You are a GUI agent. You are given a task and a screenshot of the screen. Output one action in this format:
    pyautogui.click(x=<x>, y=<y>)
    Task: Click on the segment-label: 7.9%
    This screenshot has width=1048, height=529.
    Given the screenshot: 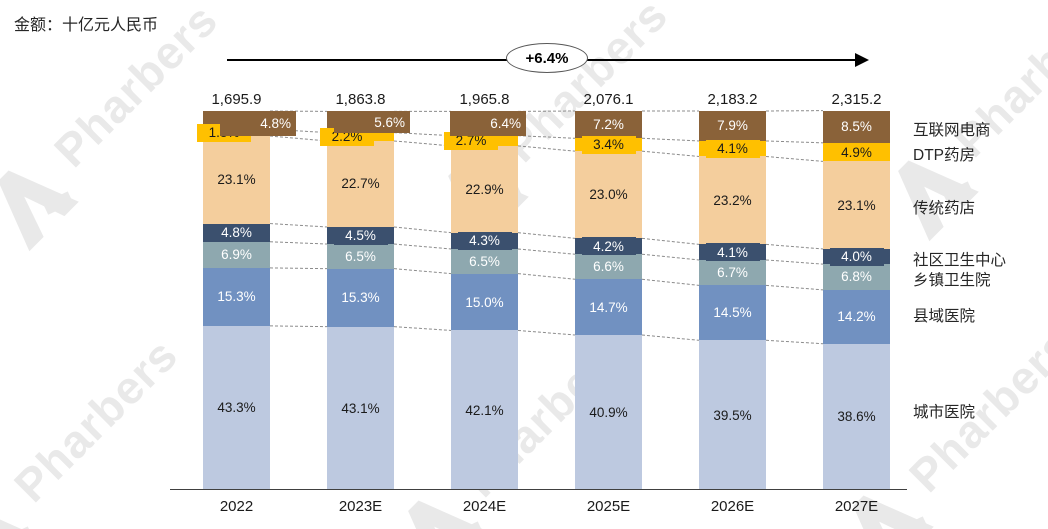 What is the action you would take?
    pyautogui.click(x=732, y=126)
    